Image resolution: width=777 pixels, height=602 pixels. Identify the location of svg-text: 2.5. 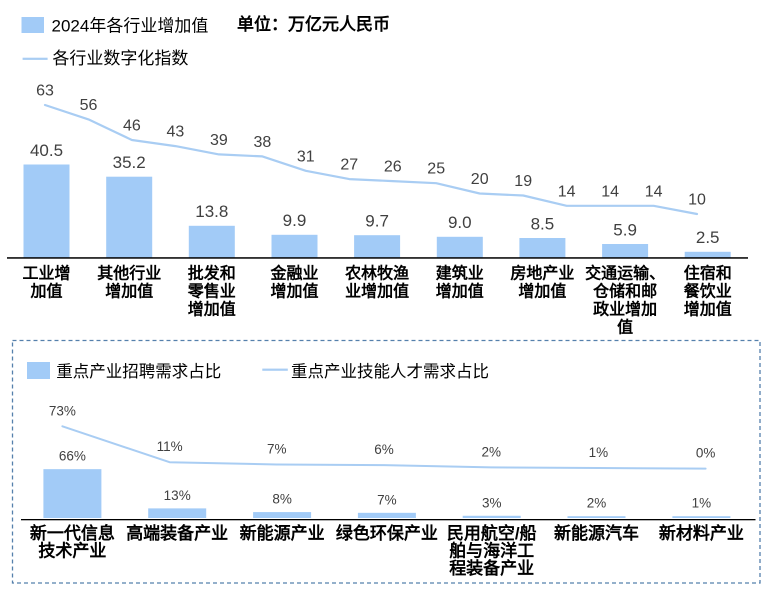
(708, 237).